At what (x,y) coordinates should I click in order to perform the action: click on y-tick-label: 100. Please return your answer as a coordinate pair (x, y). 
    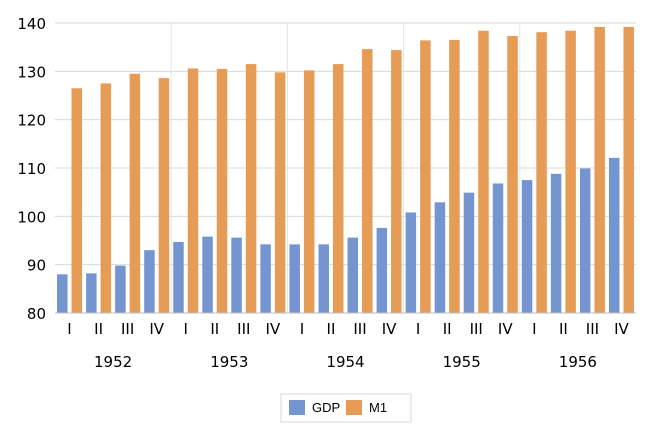
    Looking at the image, I should click on (31, 217).